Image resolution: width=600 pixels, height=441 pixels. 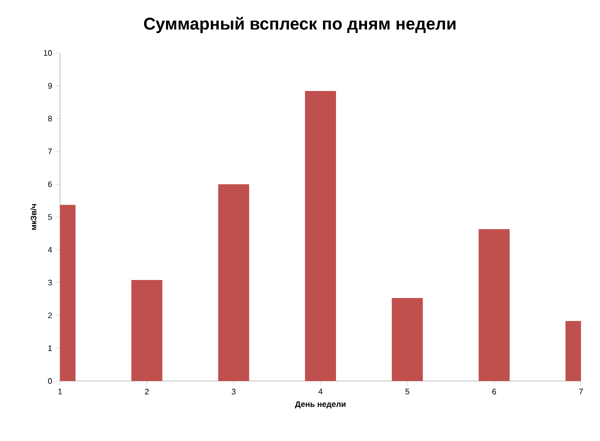 What do you see at coordinates (50, 85) in the screenshot?
I see `y-tick-label: 9` at bounding box center [50, 85].